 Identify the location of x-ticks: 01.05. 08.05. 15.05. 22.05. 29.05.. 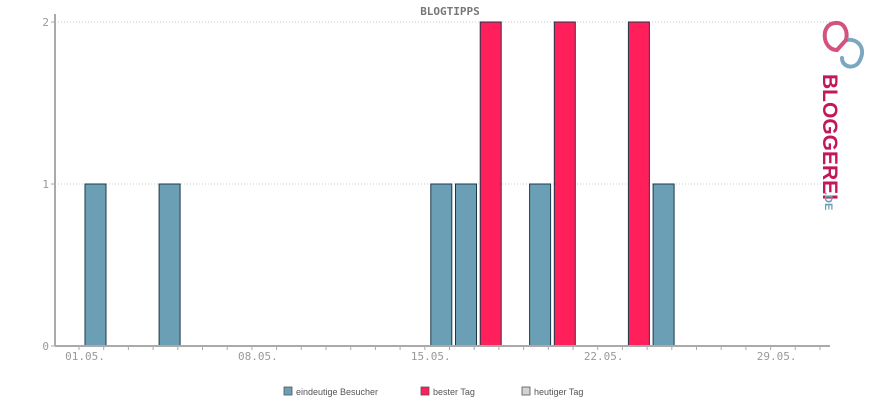
(443, 354).